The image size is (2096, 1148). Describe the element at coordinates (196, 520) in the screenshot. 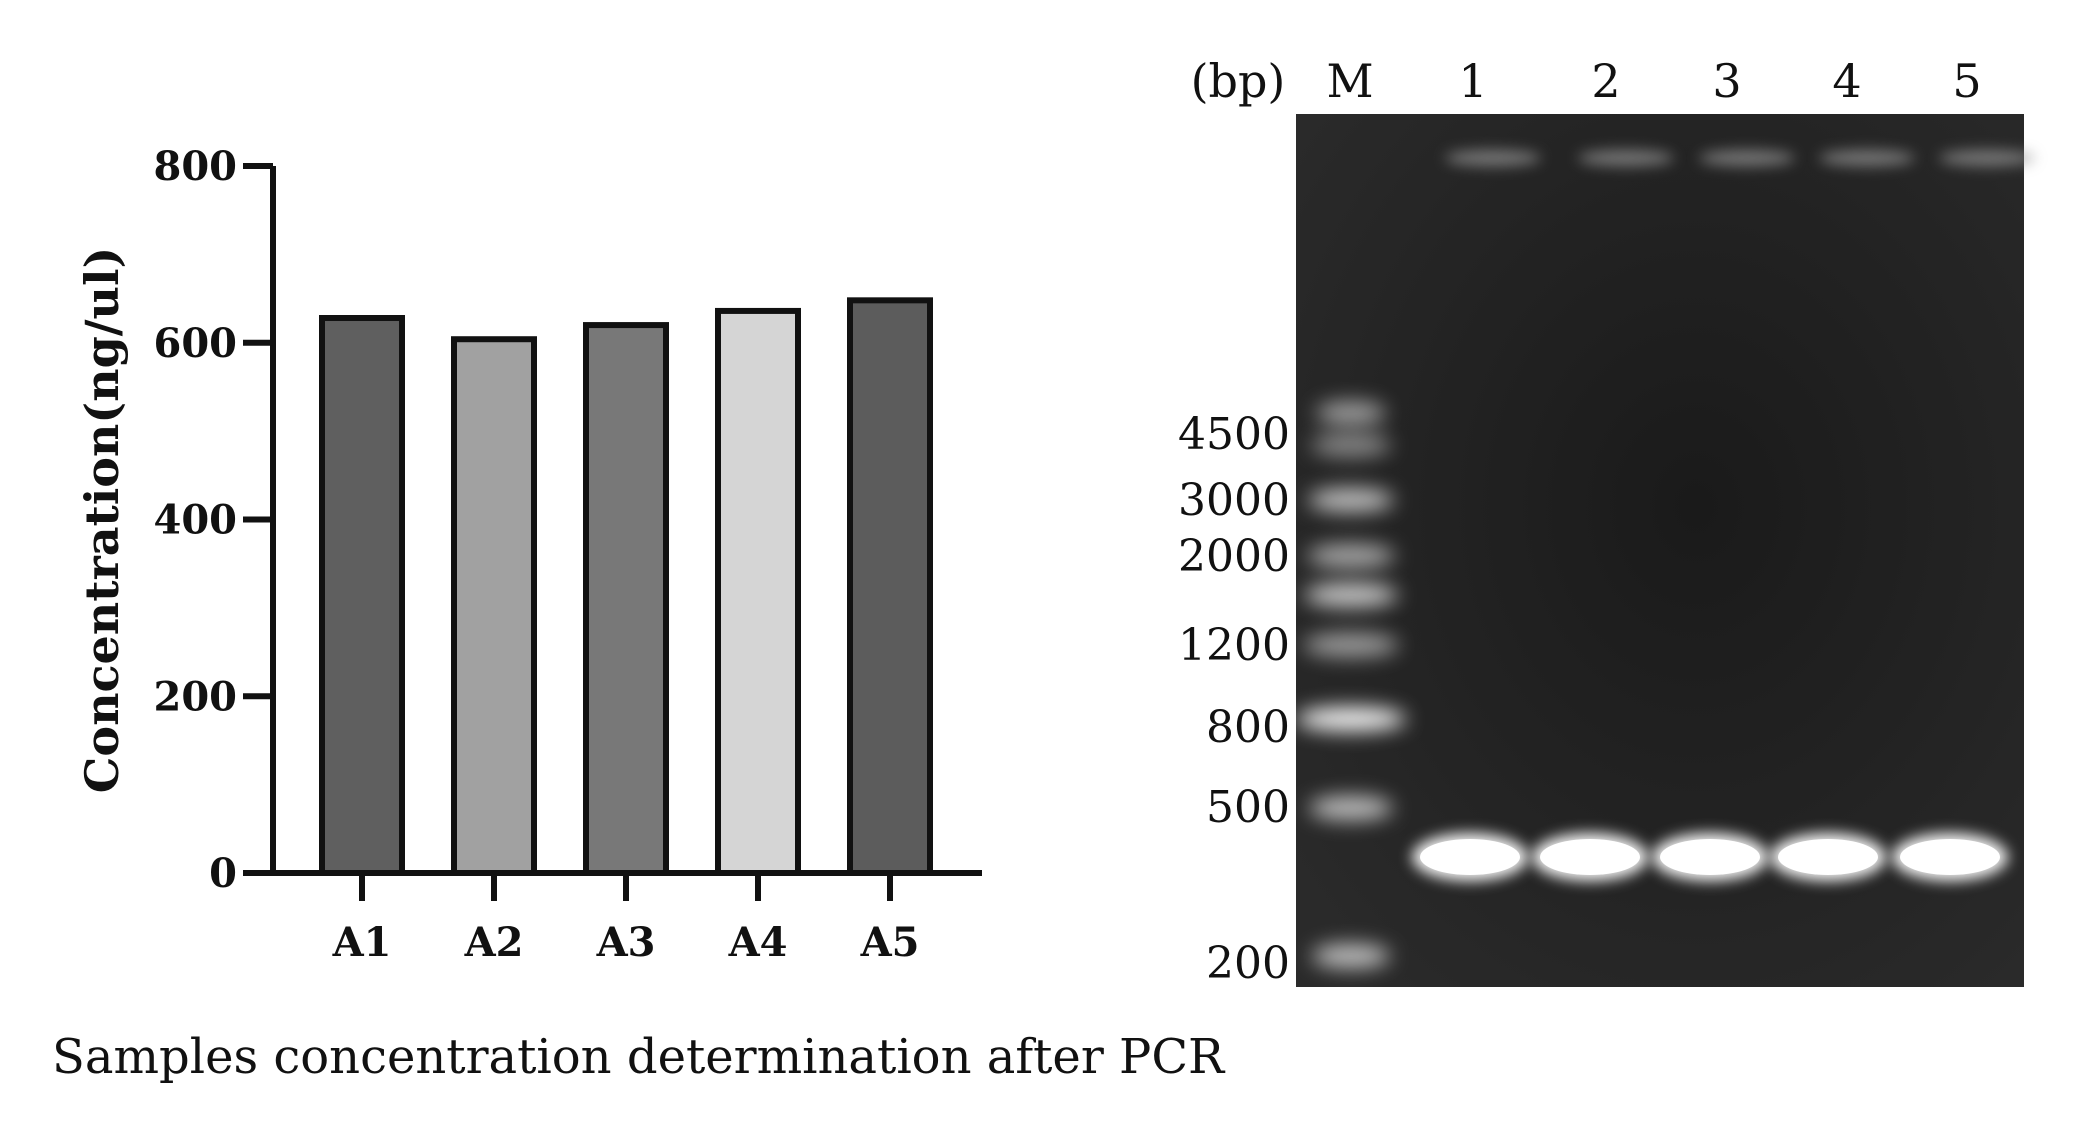

I see `y-tick-label-400: 400` at that location.